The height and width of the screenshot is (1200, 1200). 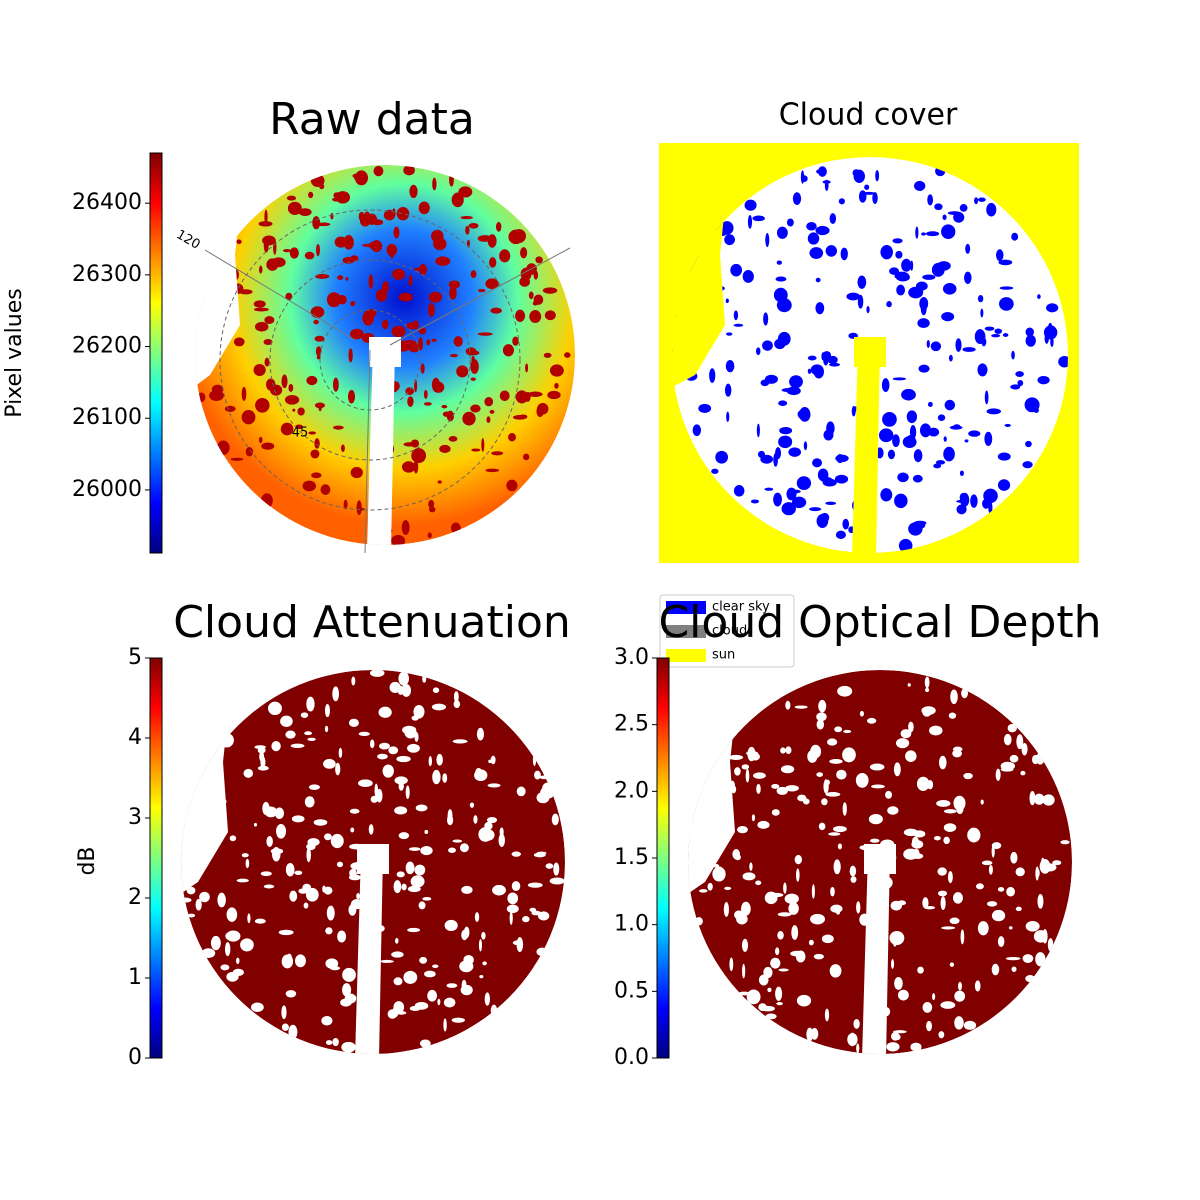 I want to click on legend-swatch, so click(x=686, y=631).